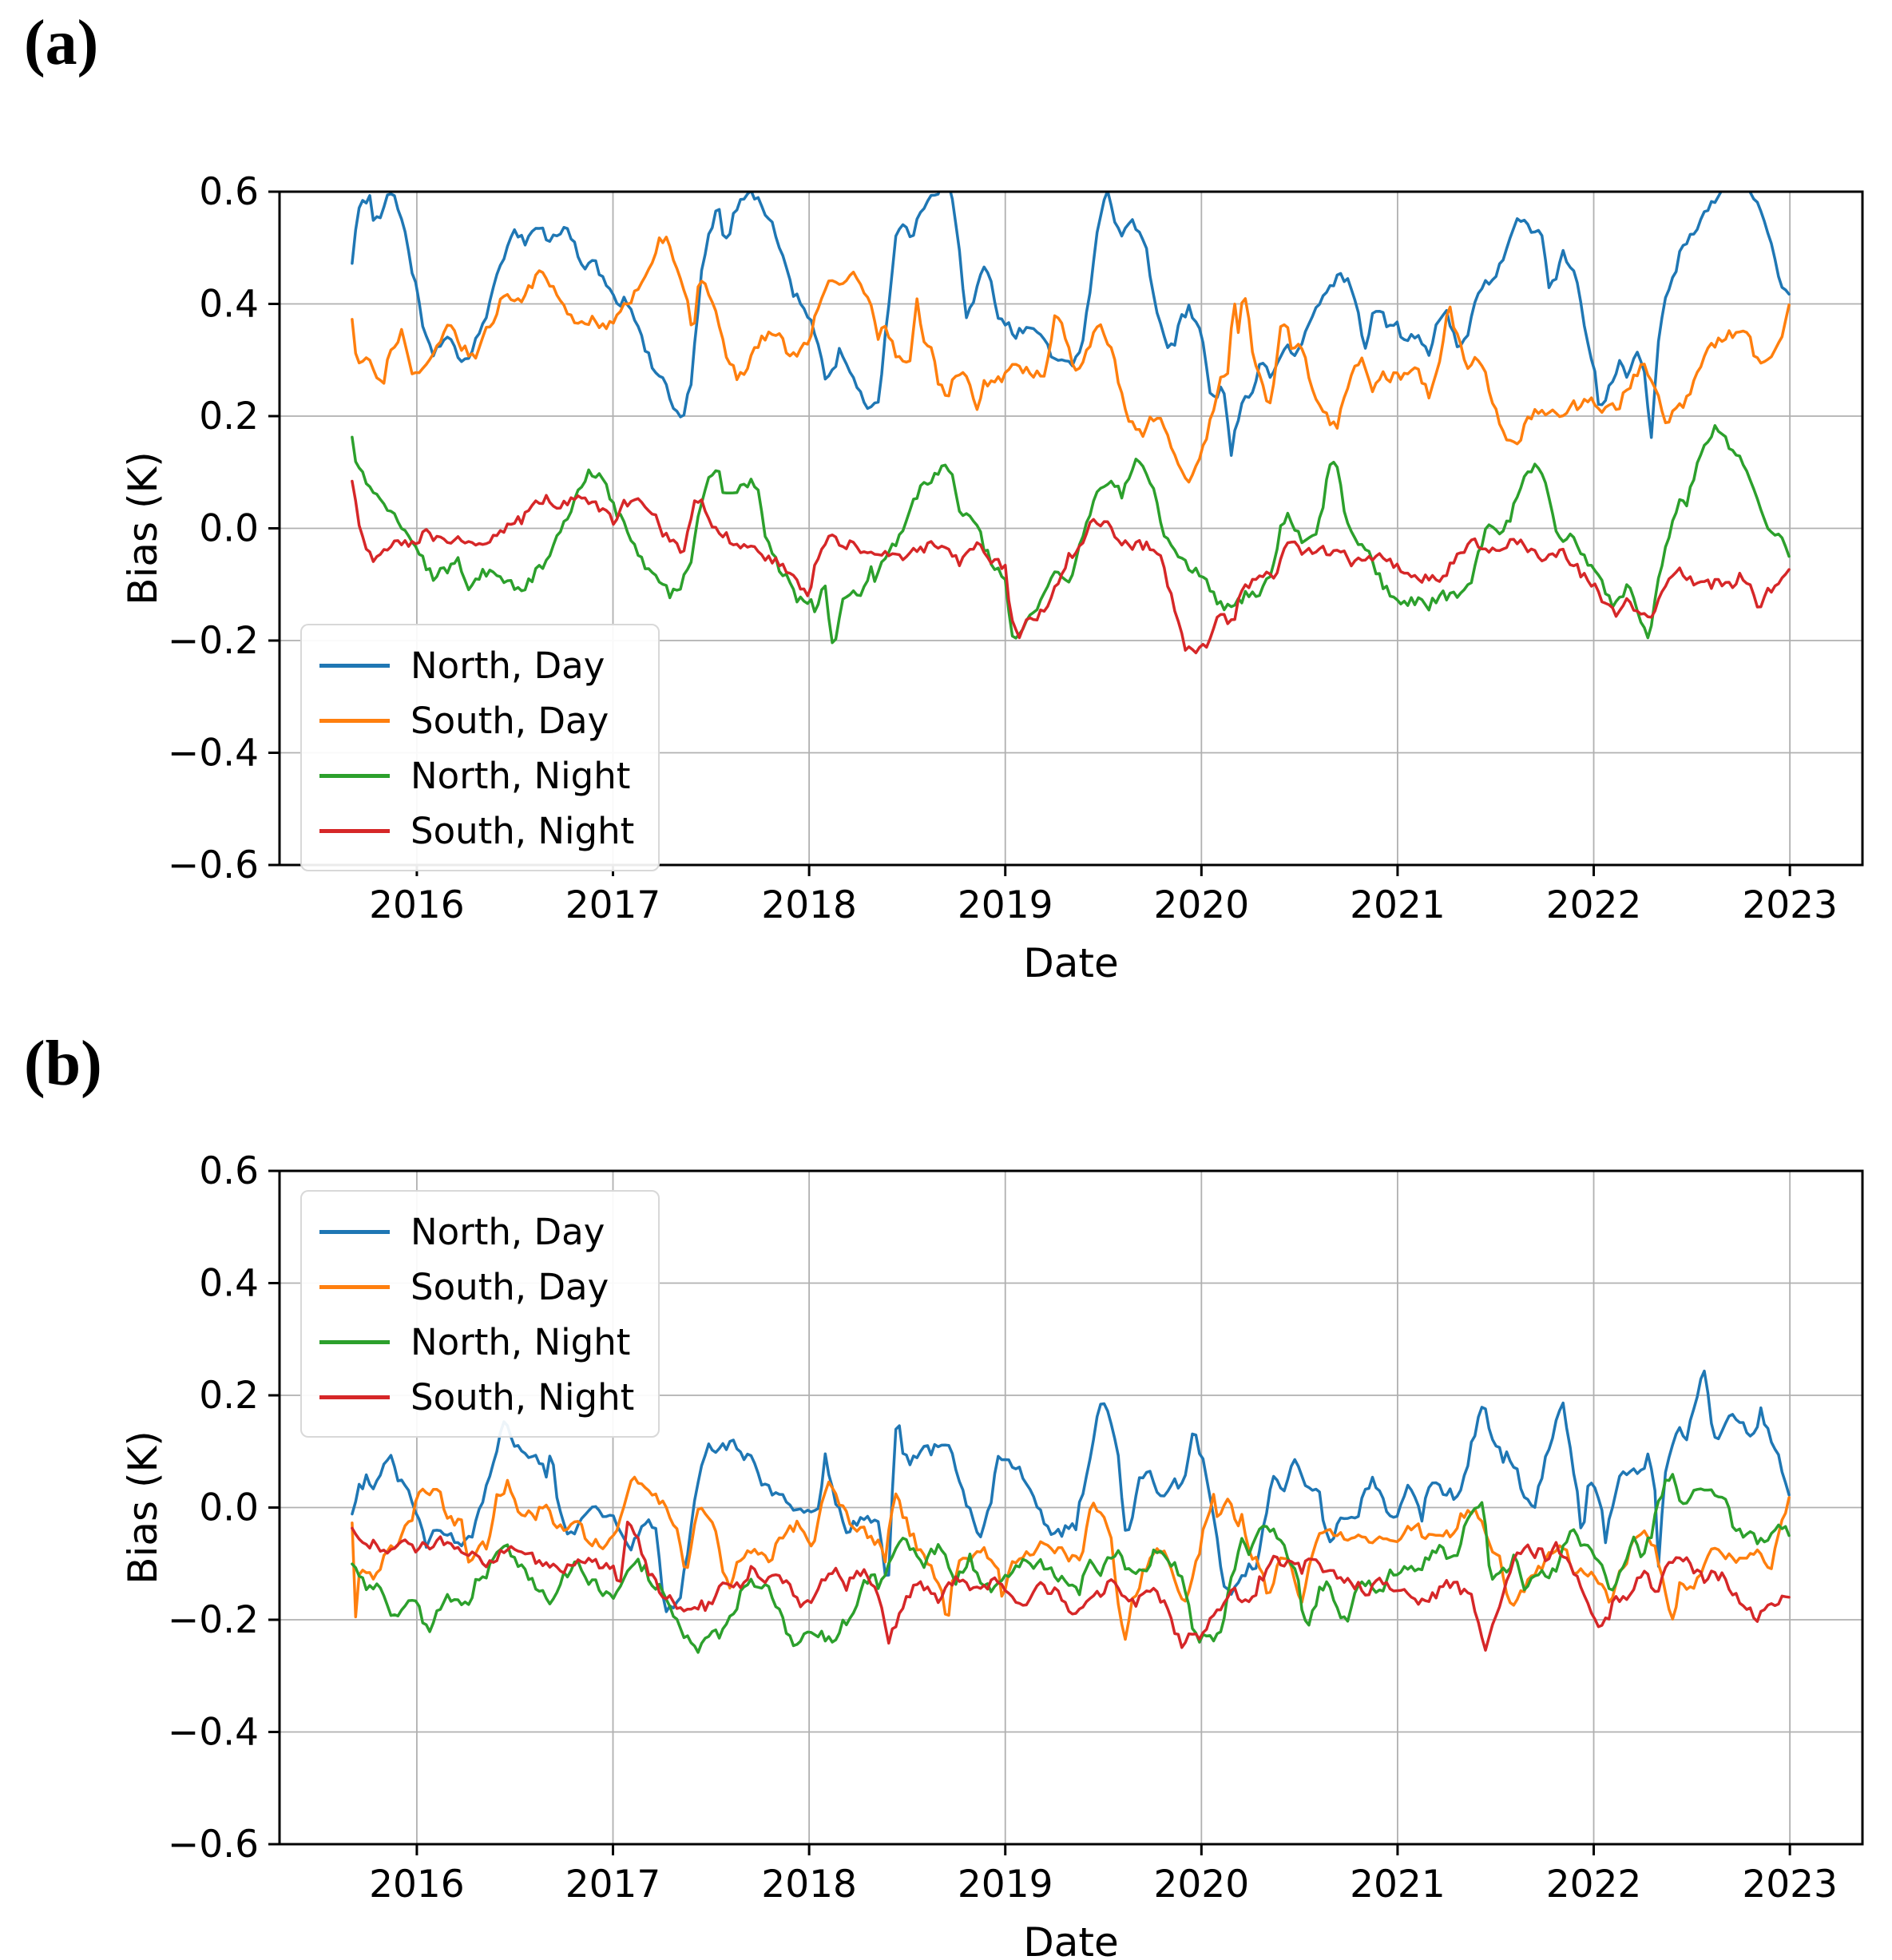 This screenshot has height=1960, width=1892. What do you see at coordinates (1071, 1586) in the screenshot?
I see `series-line-b-south-night` at bounding box center [1071, 1586].